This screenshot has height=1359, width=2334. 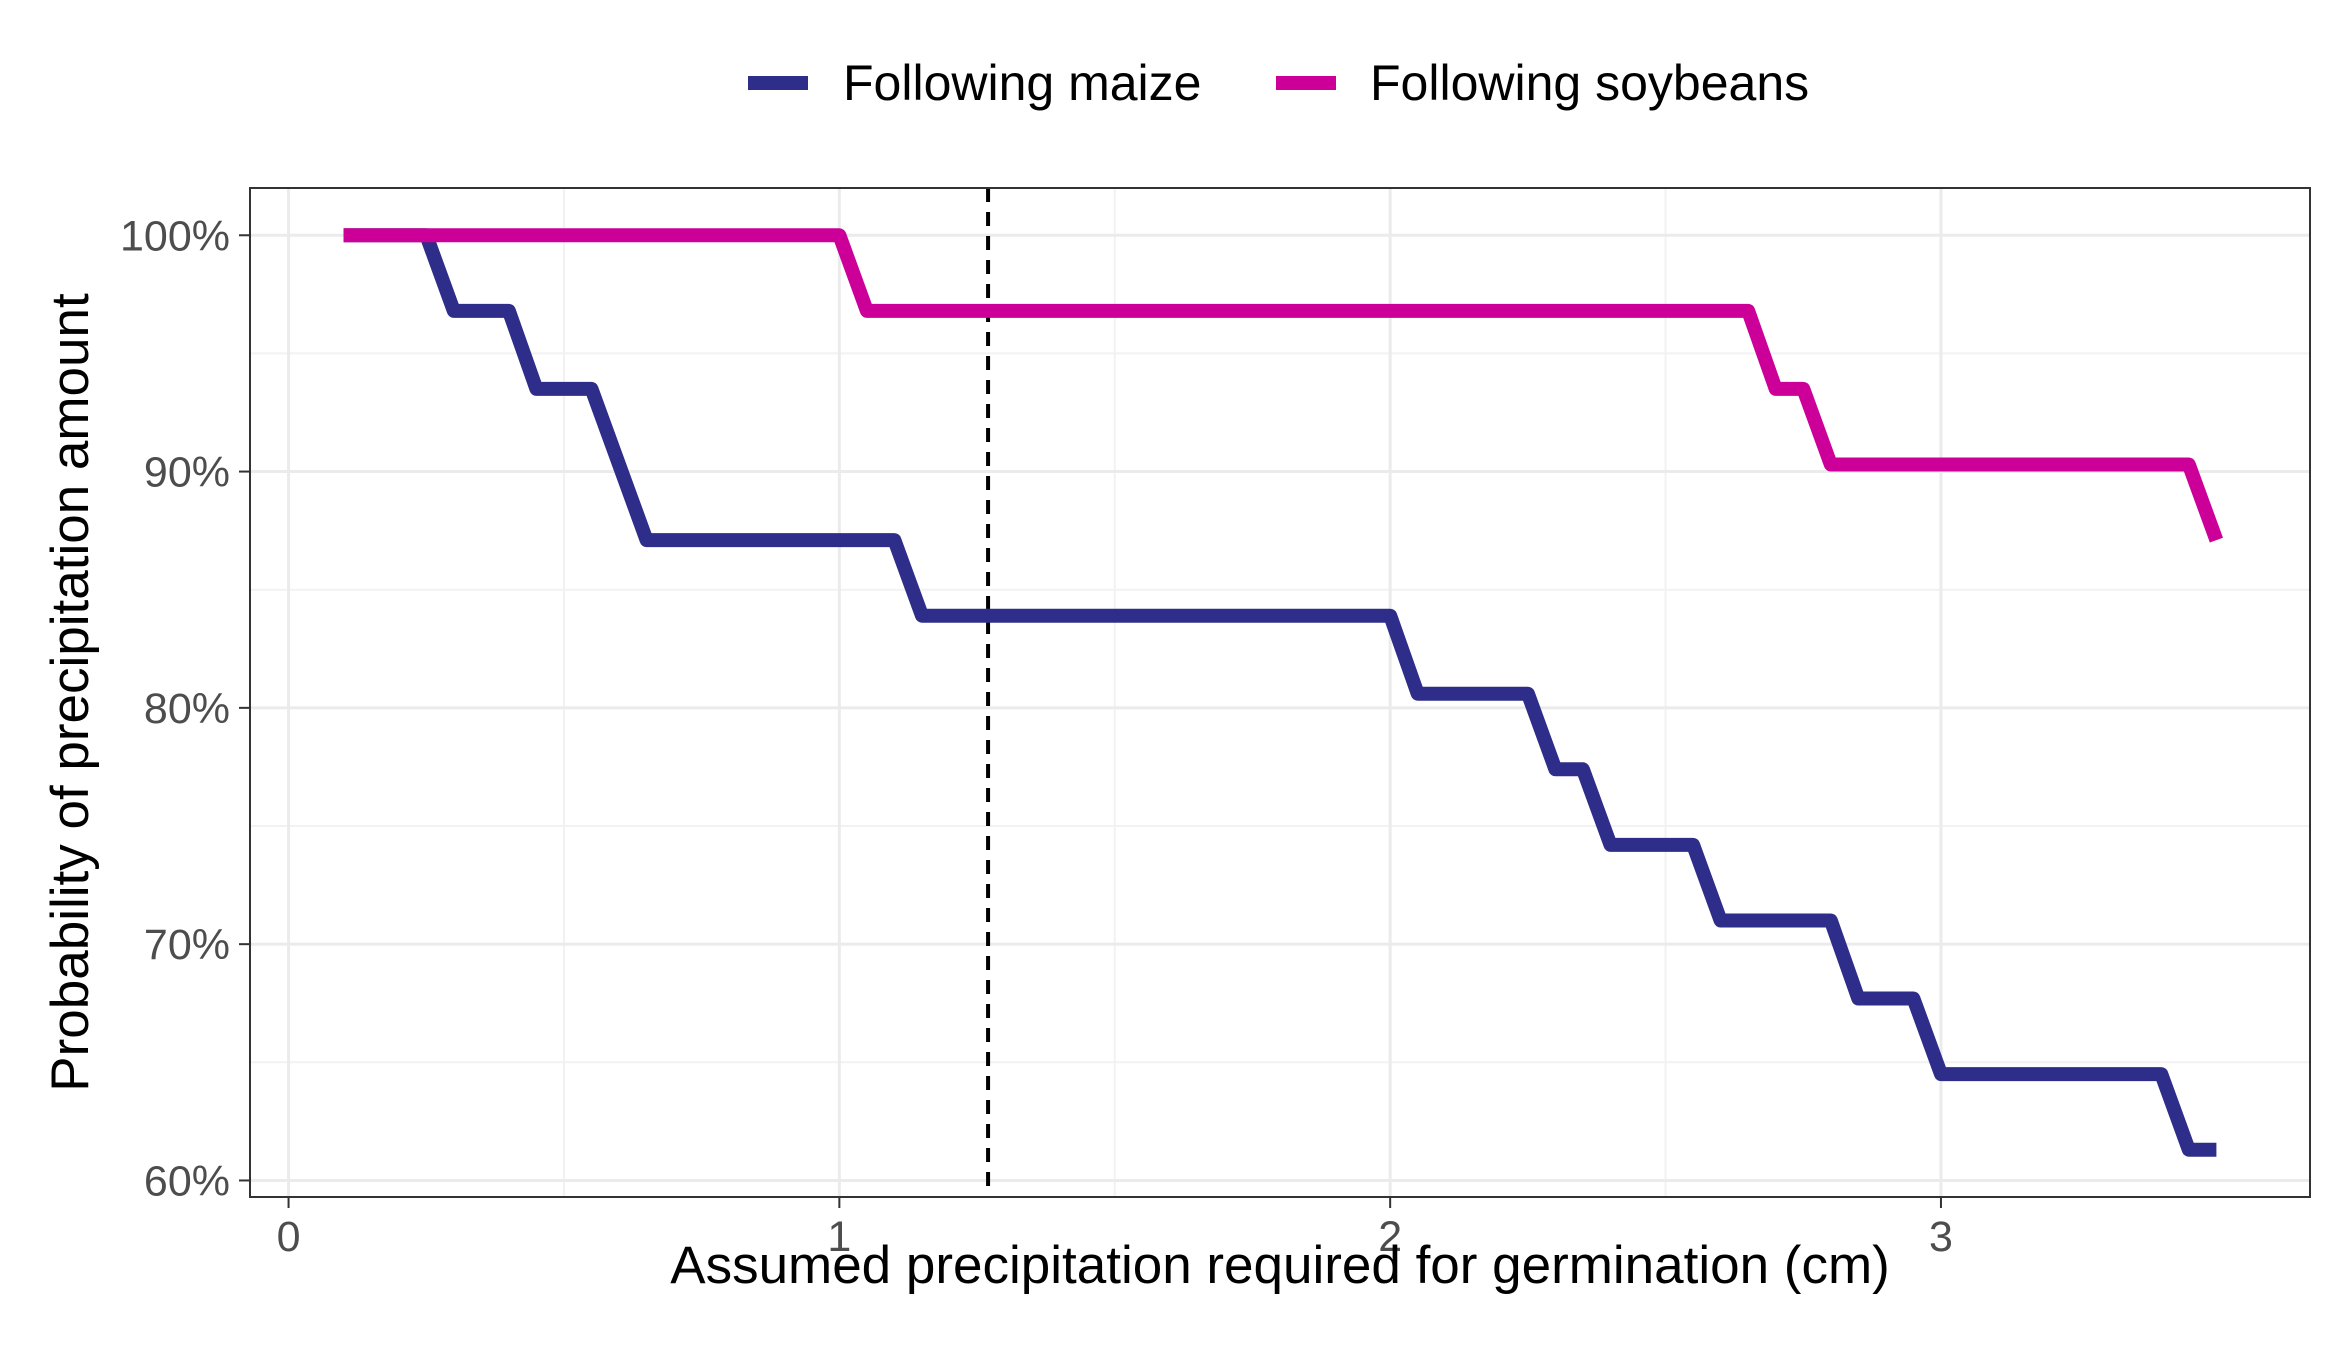 I want to click on legend-label: Following soybeans, so click(x=1589, y=83).